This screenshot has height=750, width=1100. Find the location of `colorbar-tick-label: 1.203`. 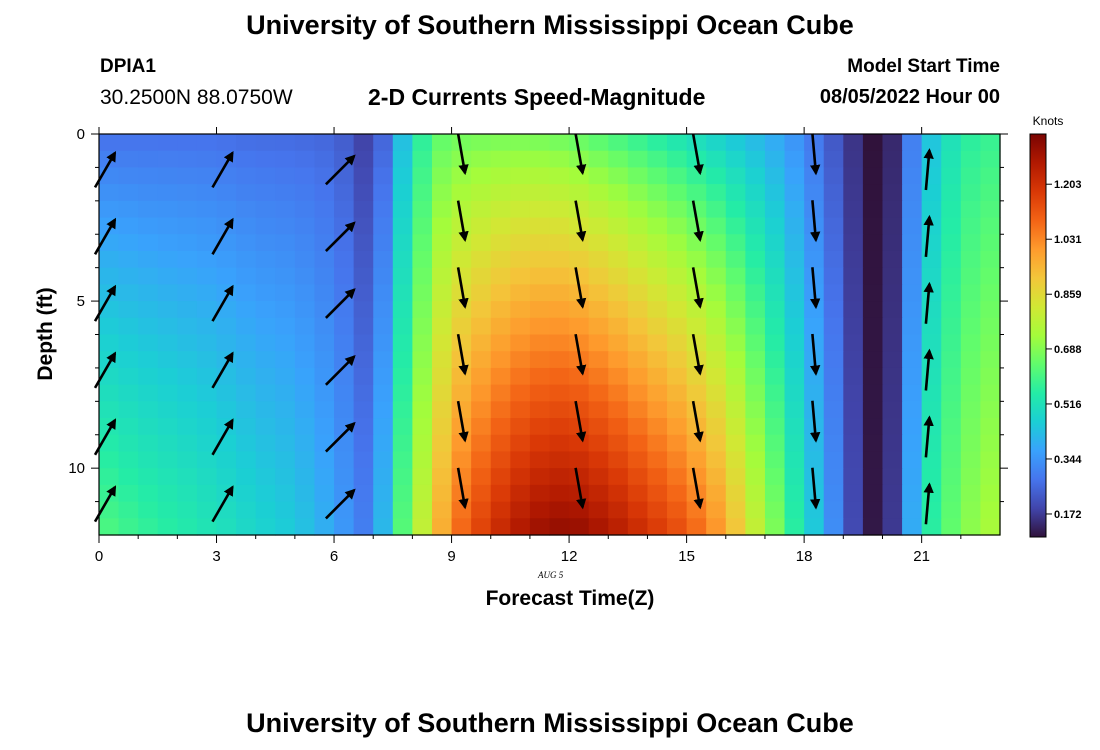

colorbar-tick-label: 1.203 is located at coordinates (1068, 185).